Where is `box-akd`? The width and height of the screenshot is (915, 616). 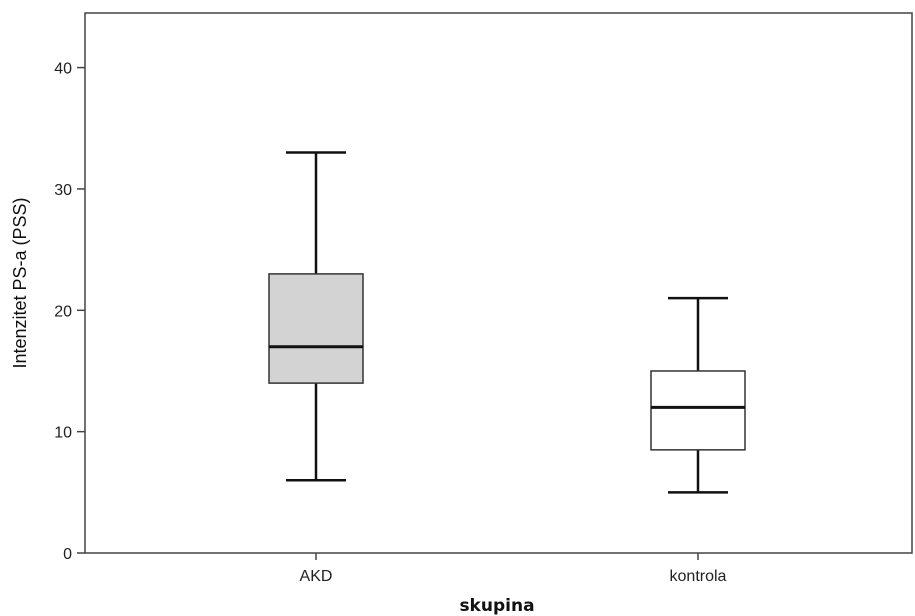
box-akd is located at coordinates (316, 316).